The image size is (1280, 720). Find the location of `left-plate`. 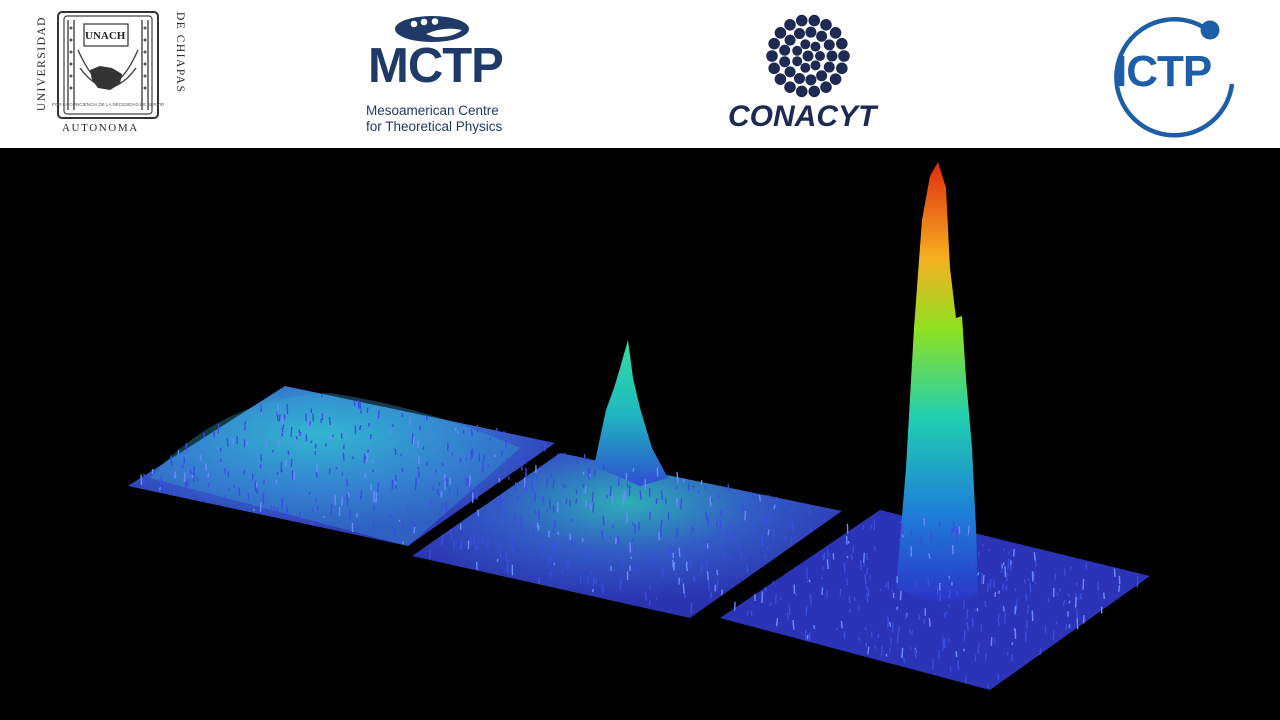

left-plate is located at coordinates (341, 466).